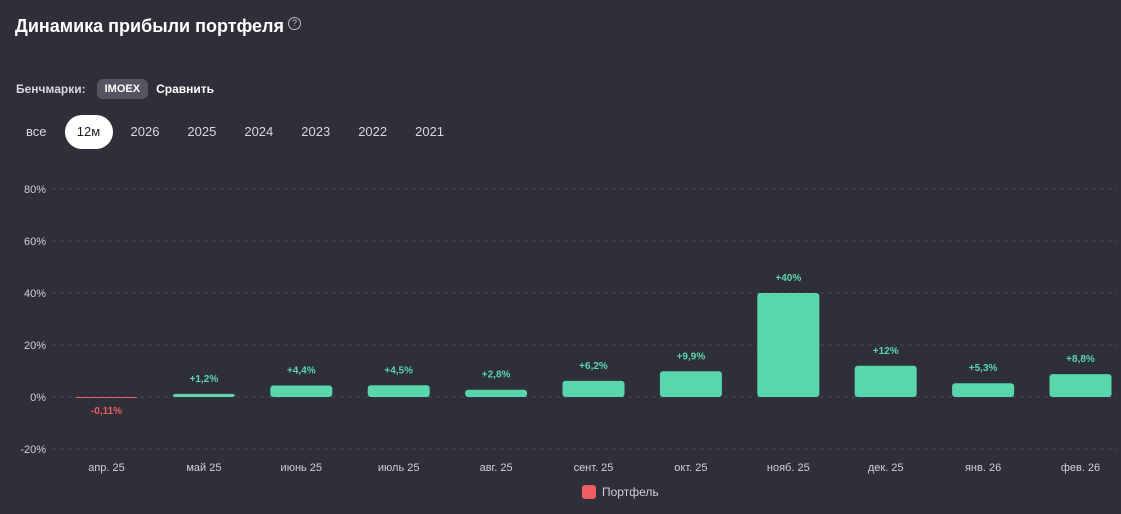 This screenshot has height=514, width=1121. I want to click on data-label: -0,11%, so click(106, 411).